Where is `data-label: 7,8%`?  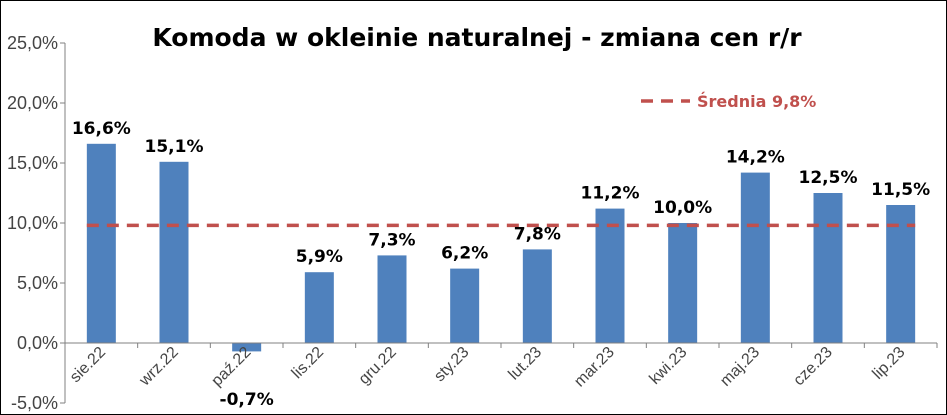
data-label: 7,8% is located at coordinates (537, 234).